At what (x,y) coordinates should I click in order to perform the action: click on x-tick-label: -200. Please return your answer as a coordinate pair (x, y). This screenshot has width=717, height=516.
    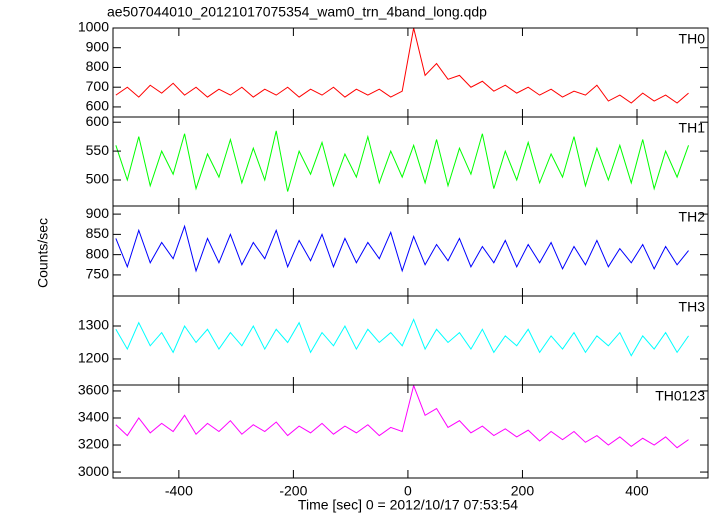
    Looking at the image, I should click on (293, 491).